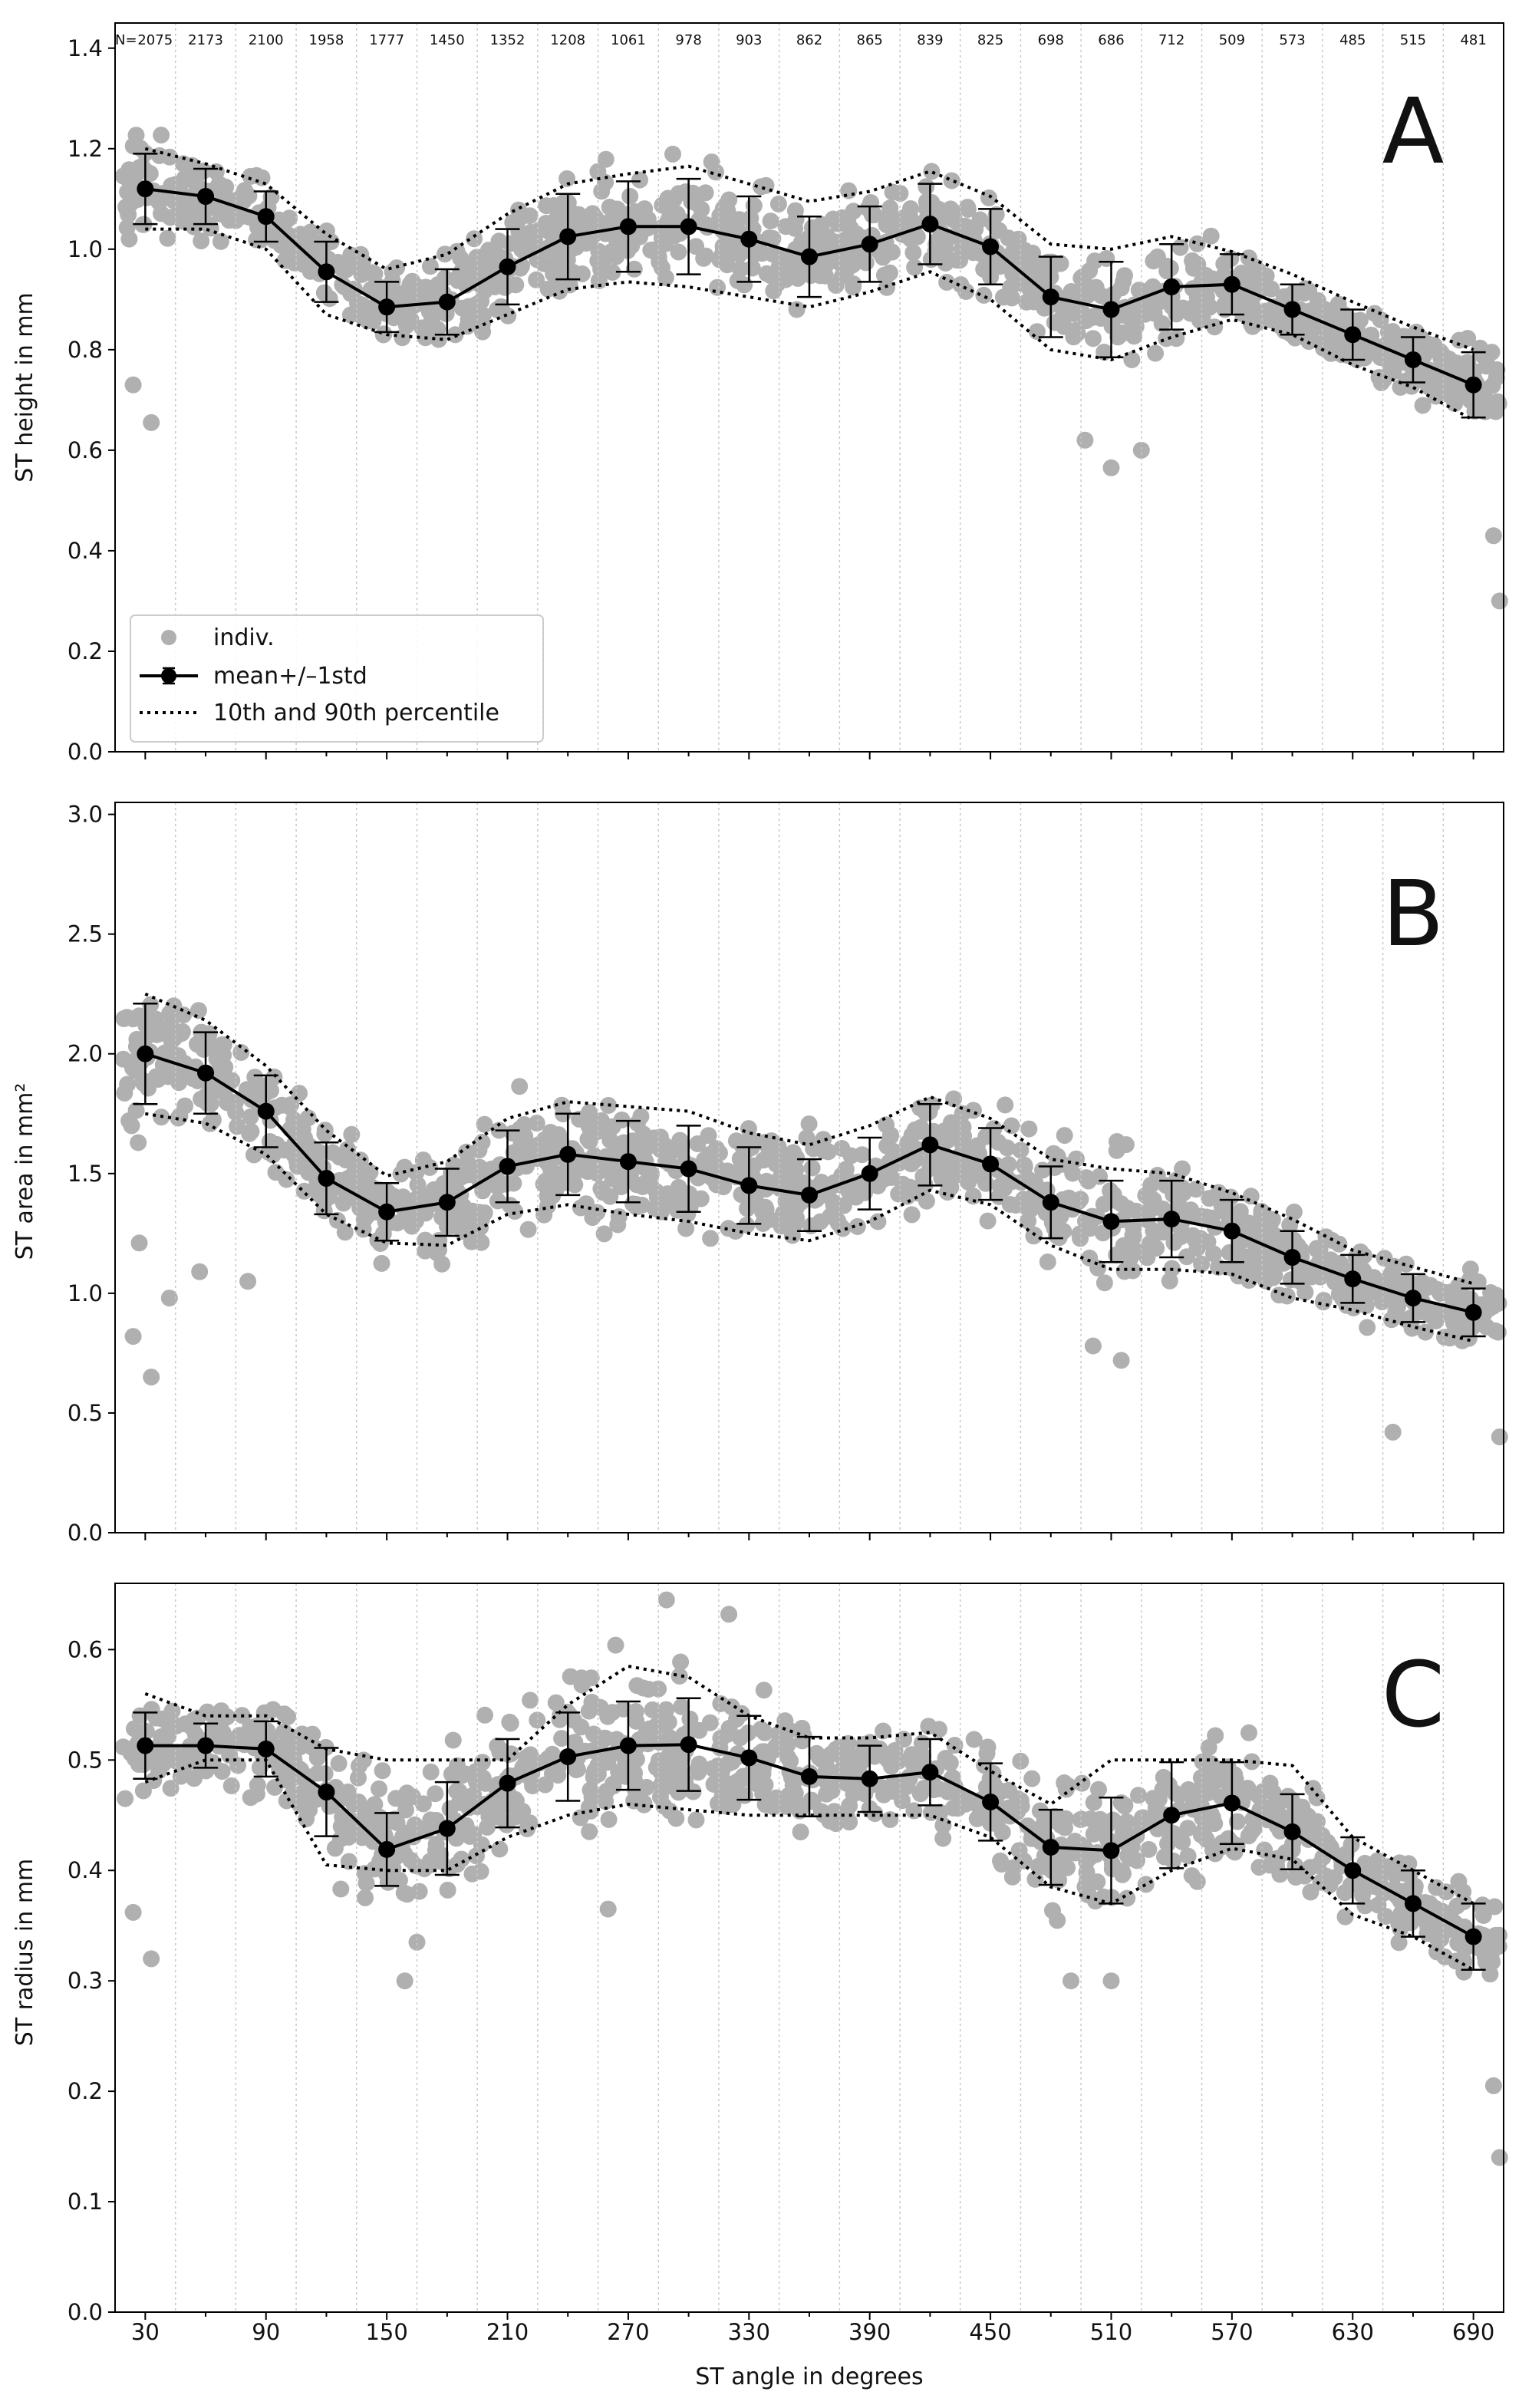 Image resolution: width=1532 pixels, height=2408 pixels. Describe the element at coordinates (86, 1760) in the screenshot. I see `y-tick-label-c: 0.5` at that location.